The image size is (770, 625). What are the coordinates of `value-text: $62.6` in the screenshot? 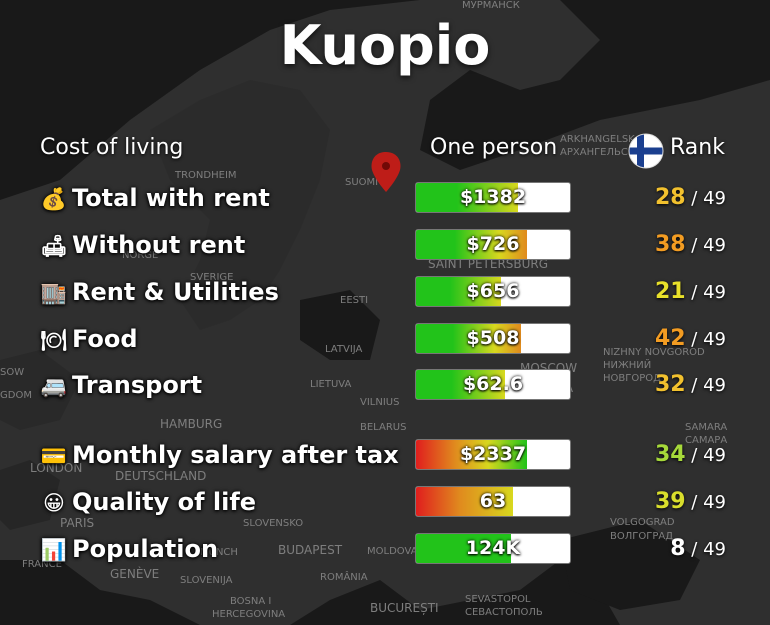 It's located at (493, 384).